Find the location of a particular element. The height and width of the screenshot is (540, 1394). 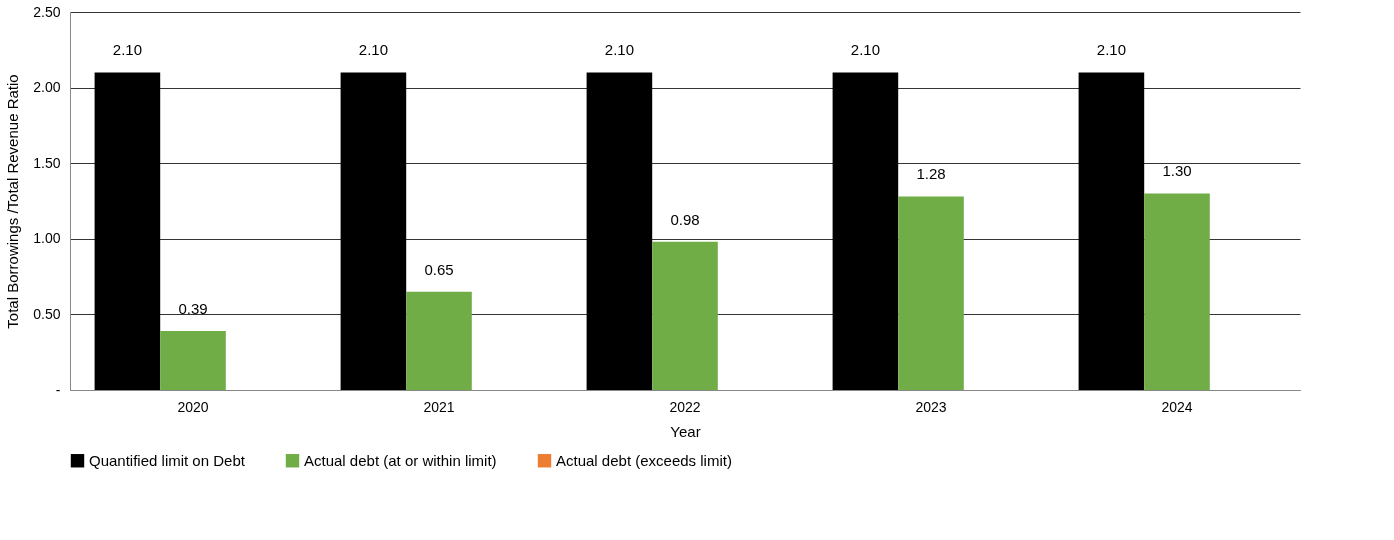

y-tick-label: 2.00 is located at coordinates (47, 87).